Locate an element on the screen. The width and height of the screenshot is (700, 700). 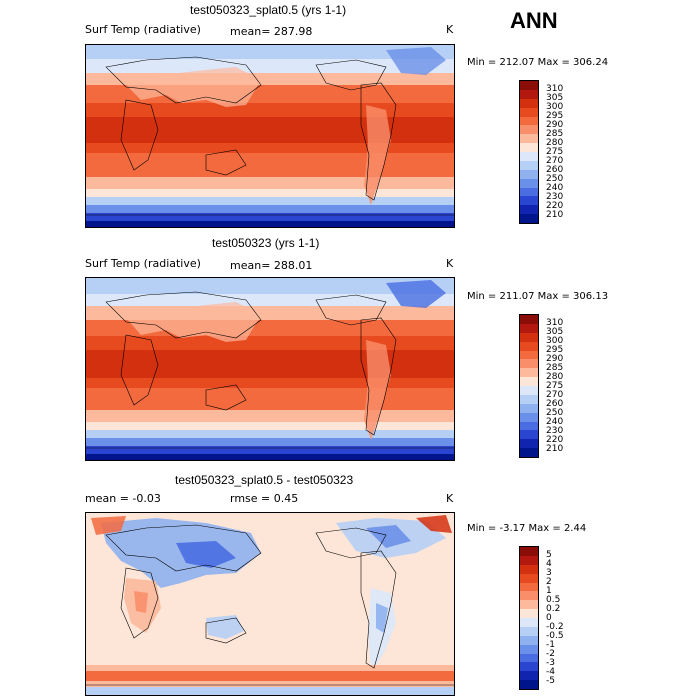
mean-label: mean= 288.01 is located at coordinates (271, 265).